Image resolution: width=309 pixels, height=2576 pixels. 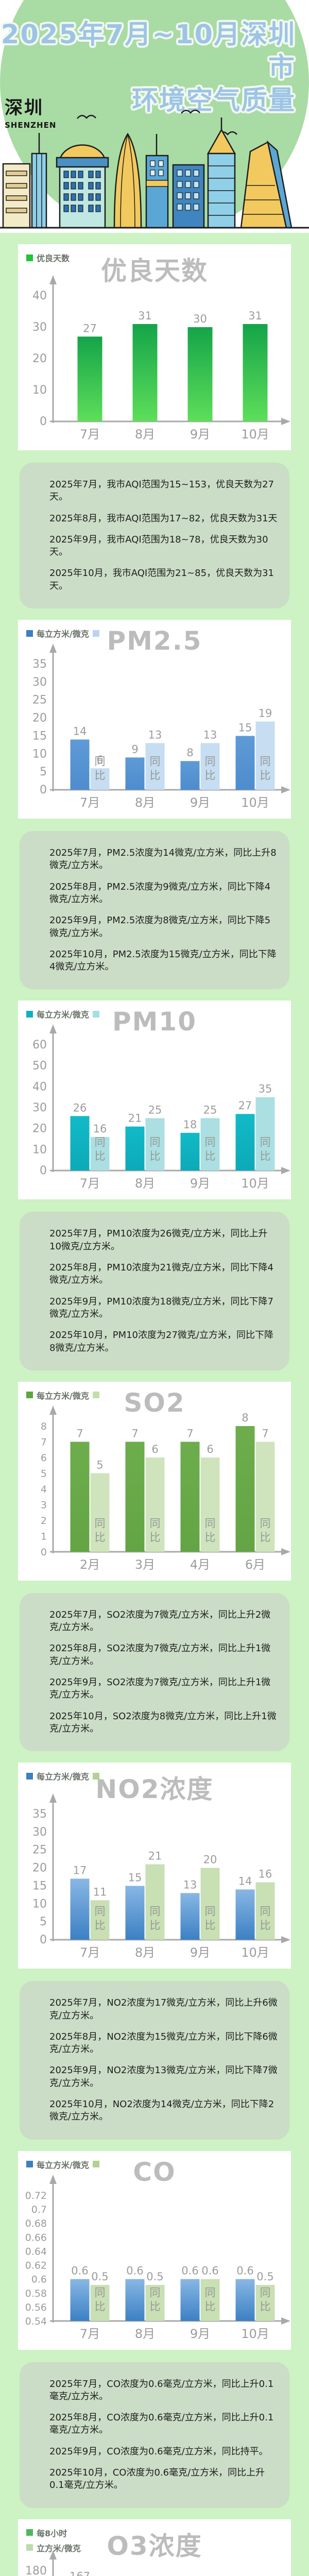 I want to click on bar-prev-year-6月, so click(x=265, y=1497).